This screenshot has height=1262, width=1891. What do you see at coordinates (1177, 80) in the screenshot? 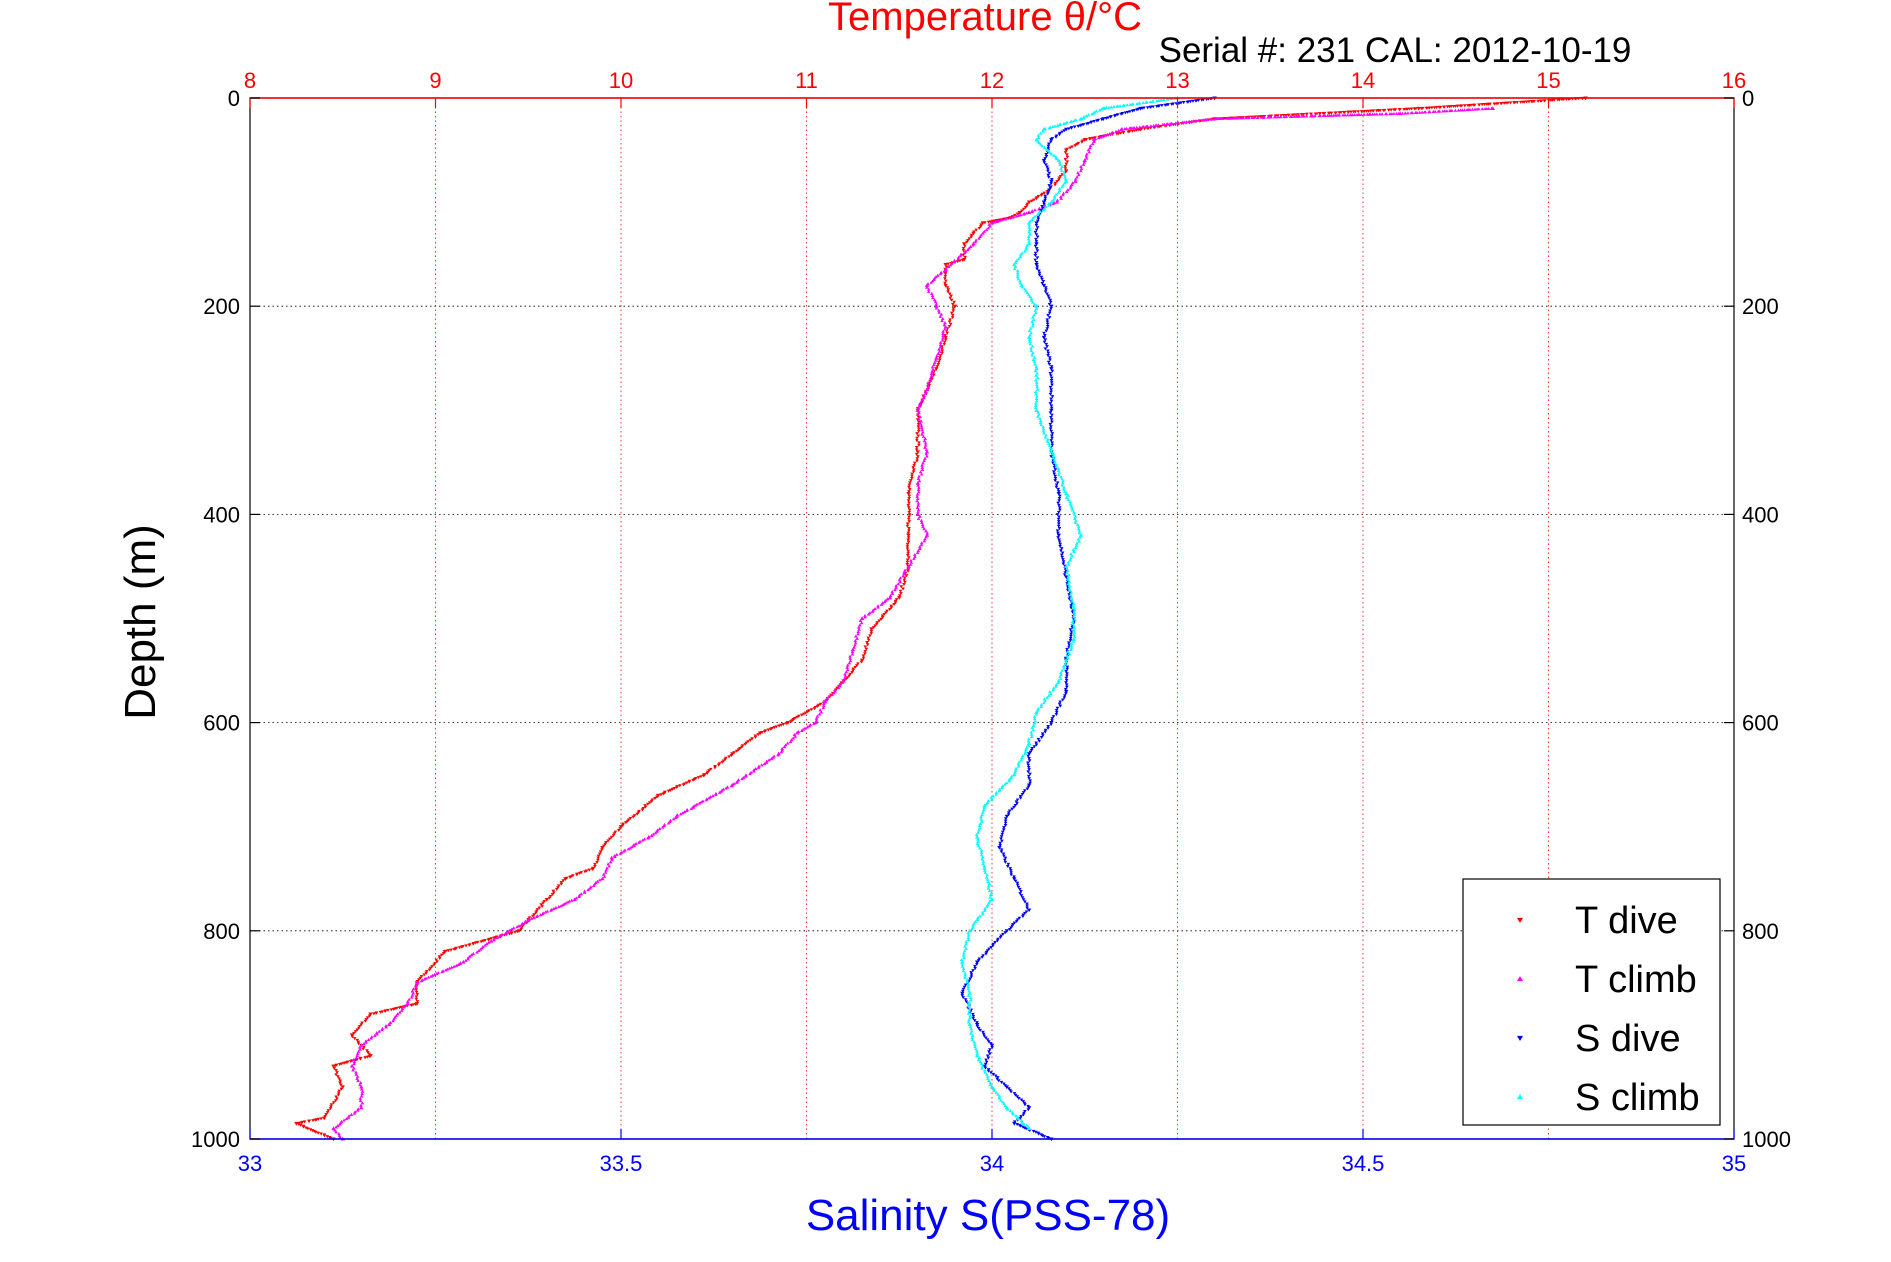
I see `temperature-tick-label: 13` at bounding box center [1177, 80].